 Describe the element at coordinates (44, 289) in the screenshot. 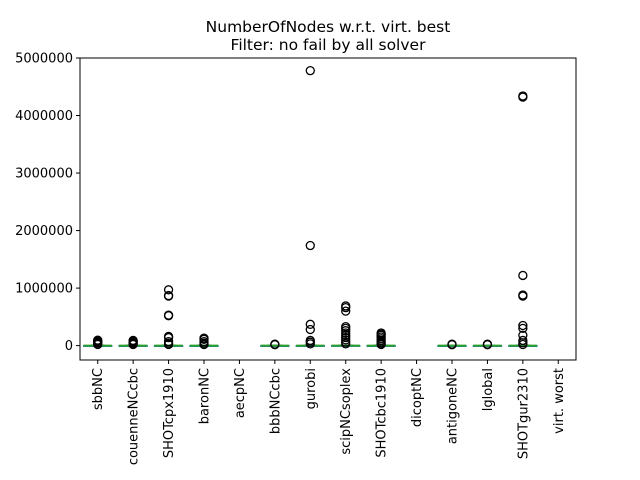

I see `y-tick-label: 1000000` at that location.